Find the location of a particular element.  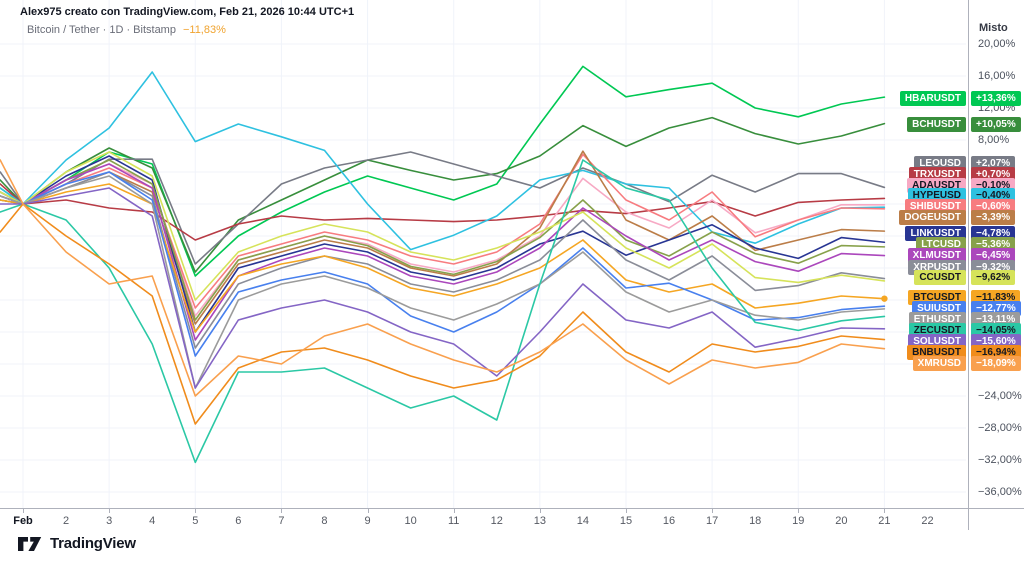

series-badge-change: −6,45% is located at coordinates (993, 255).